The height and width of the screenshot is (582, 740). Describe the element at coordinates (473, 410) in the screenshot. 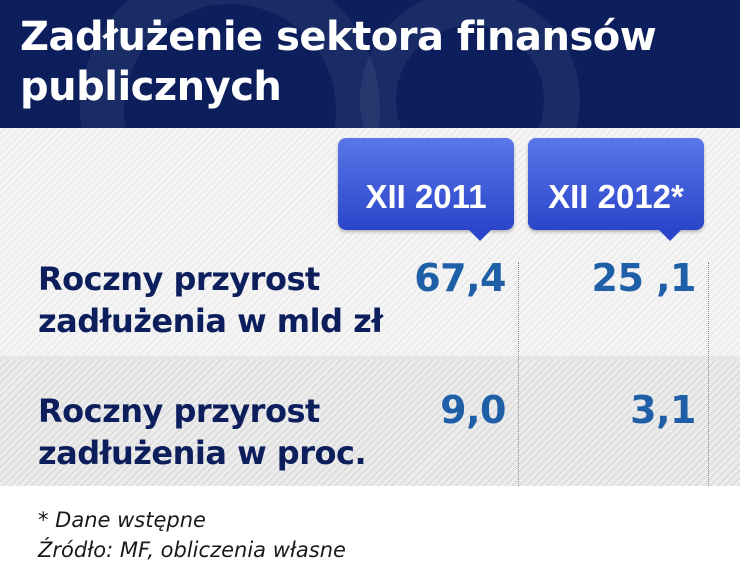

I see `value-2011-pct: 9,0` at that location.